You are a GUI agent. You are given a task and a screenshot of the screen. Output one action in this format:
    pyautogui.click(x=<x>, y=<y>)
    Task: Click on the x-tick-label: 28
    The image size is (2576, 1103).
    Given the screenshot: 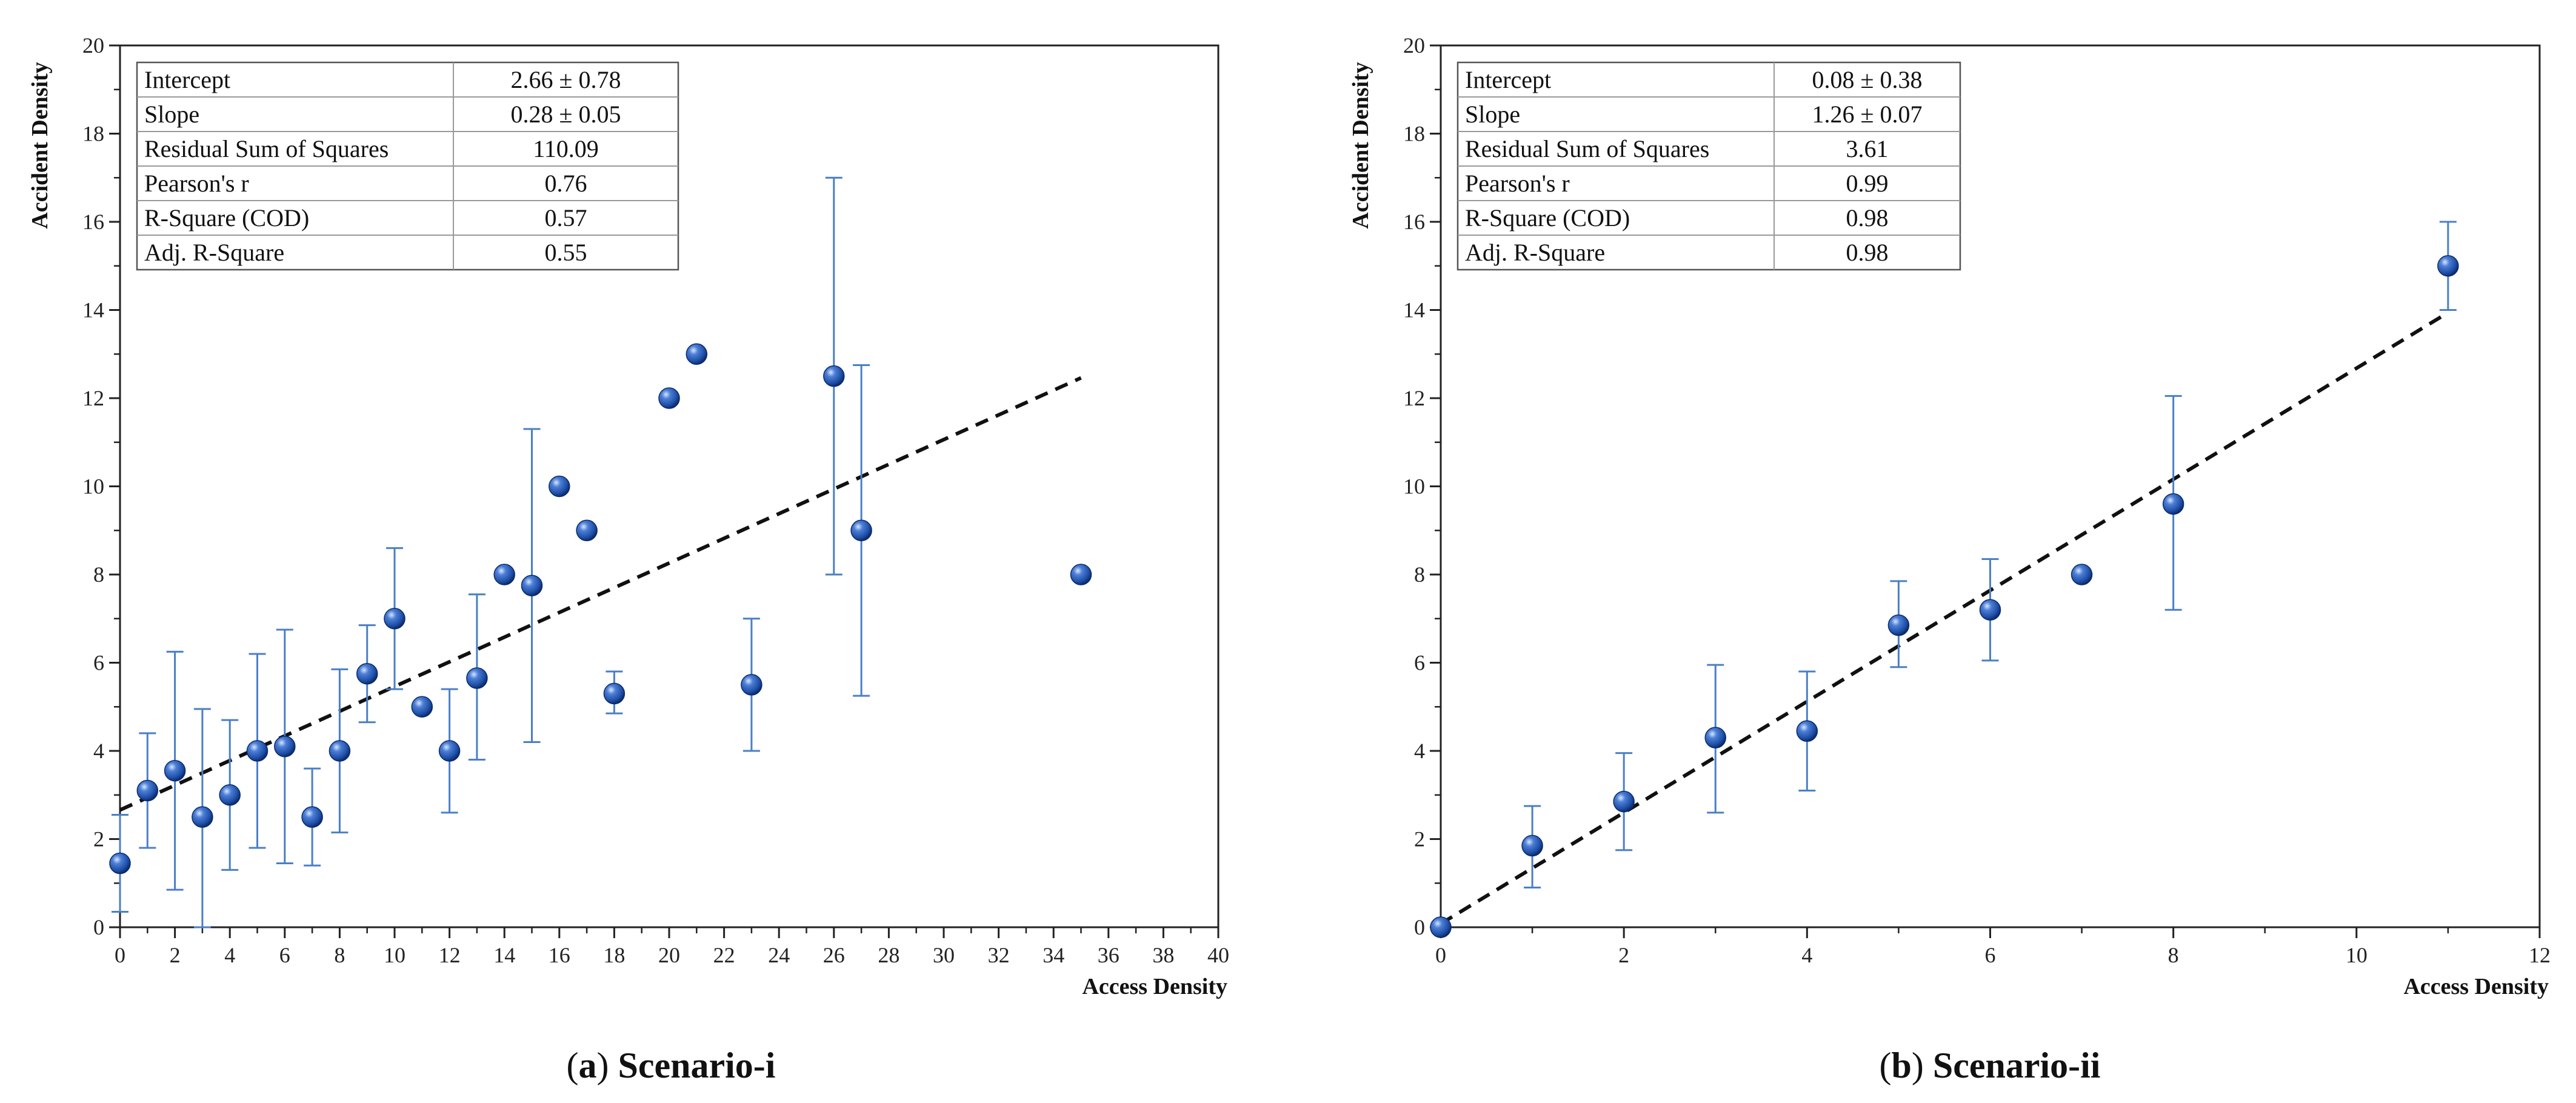 What is the action you would take?
    pyautogui.click(x=888, y=955)
    